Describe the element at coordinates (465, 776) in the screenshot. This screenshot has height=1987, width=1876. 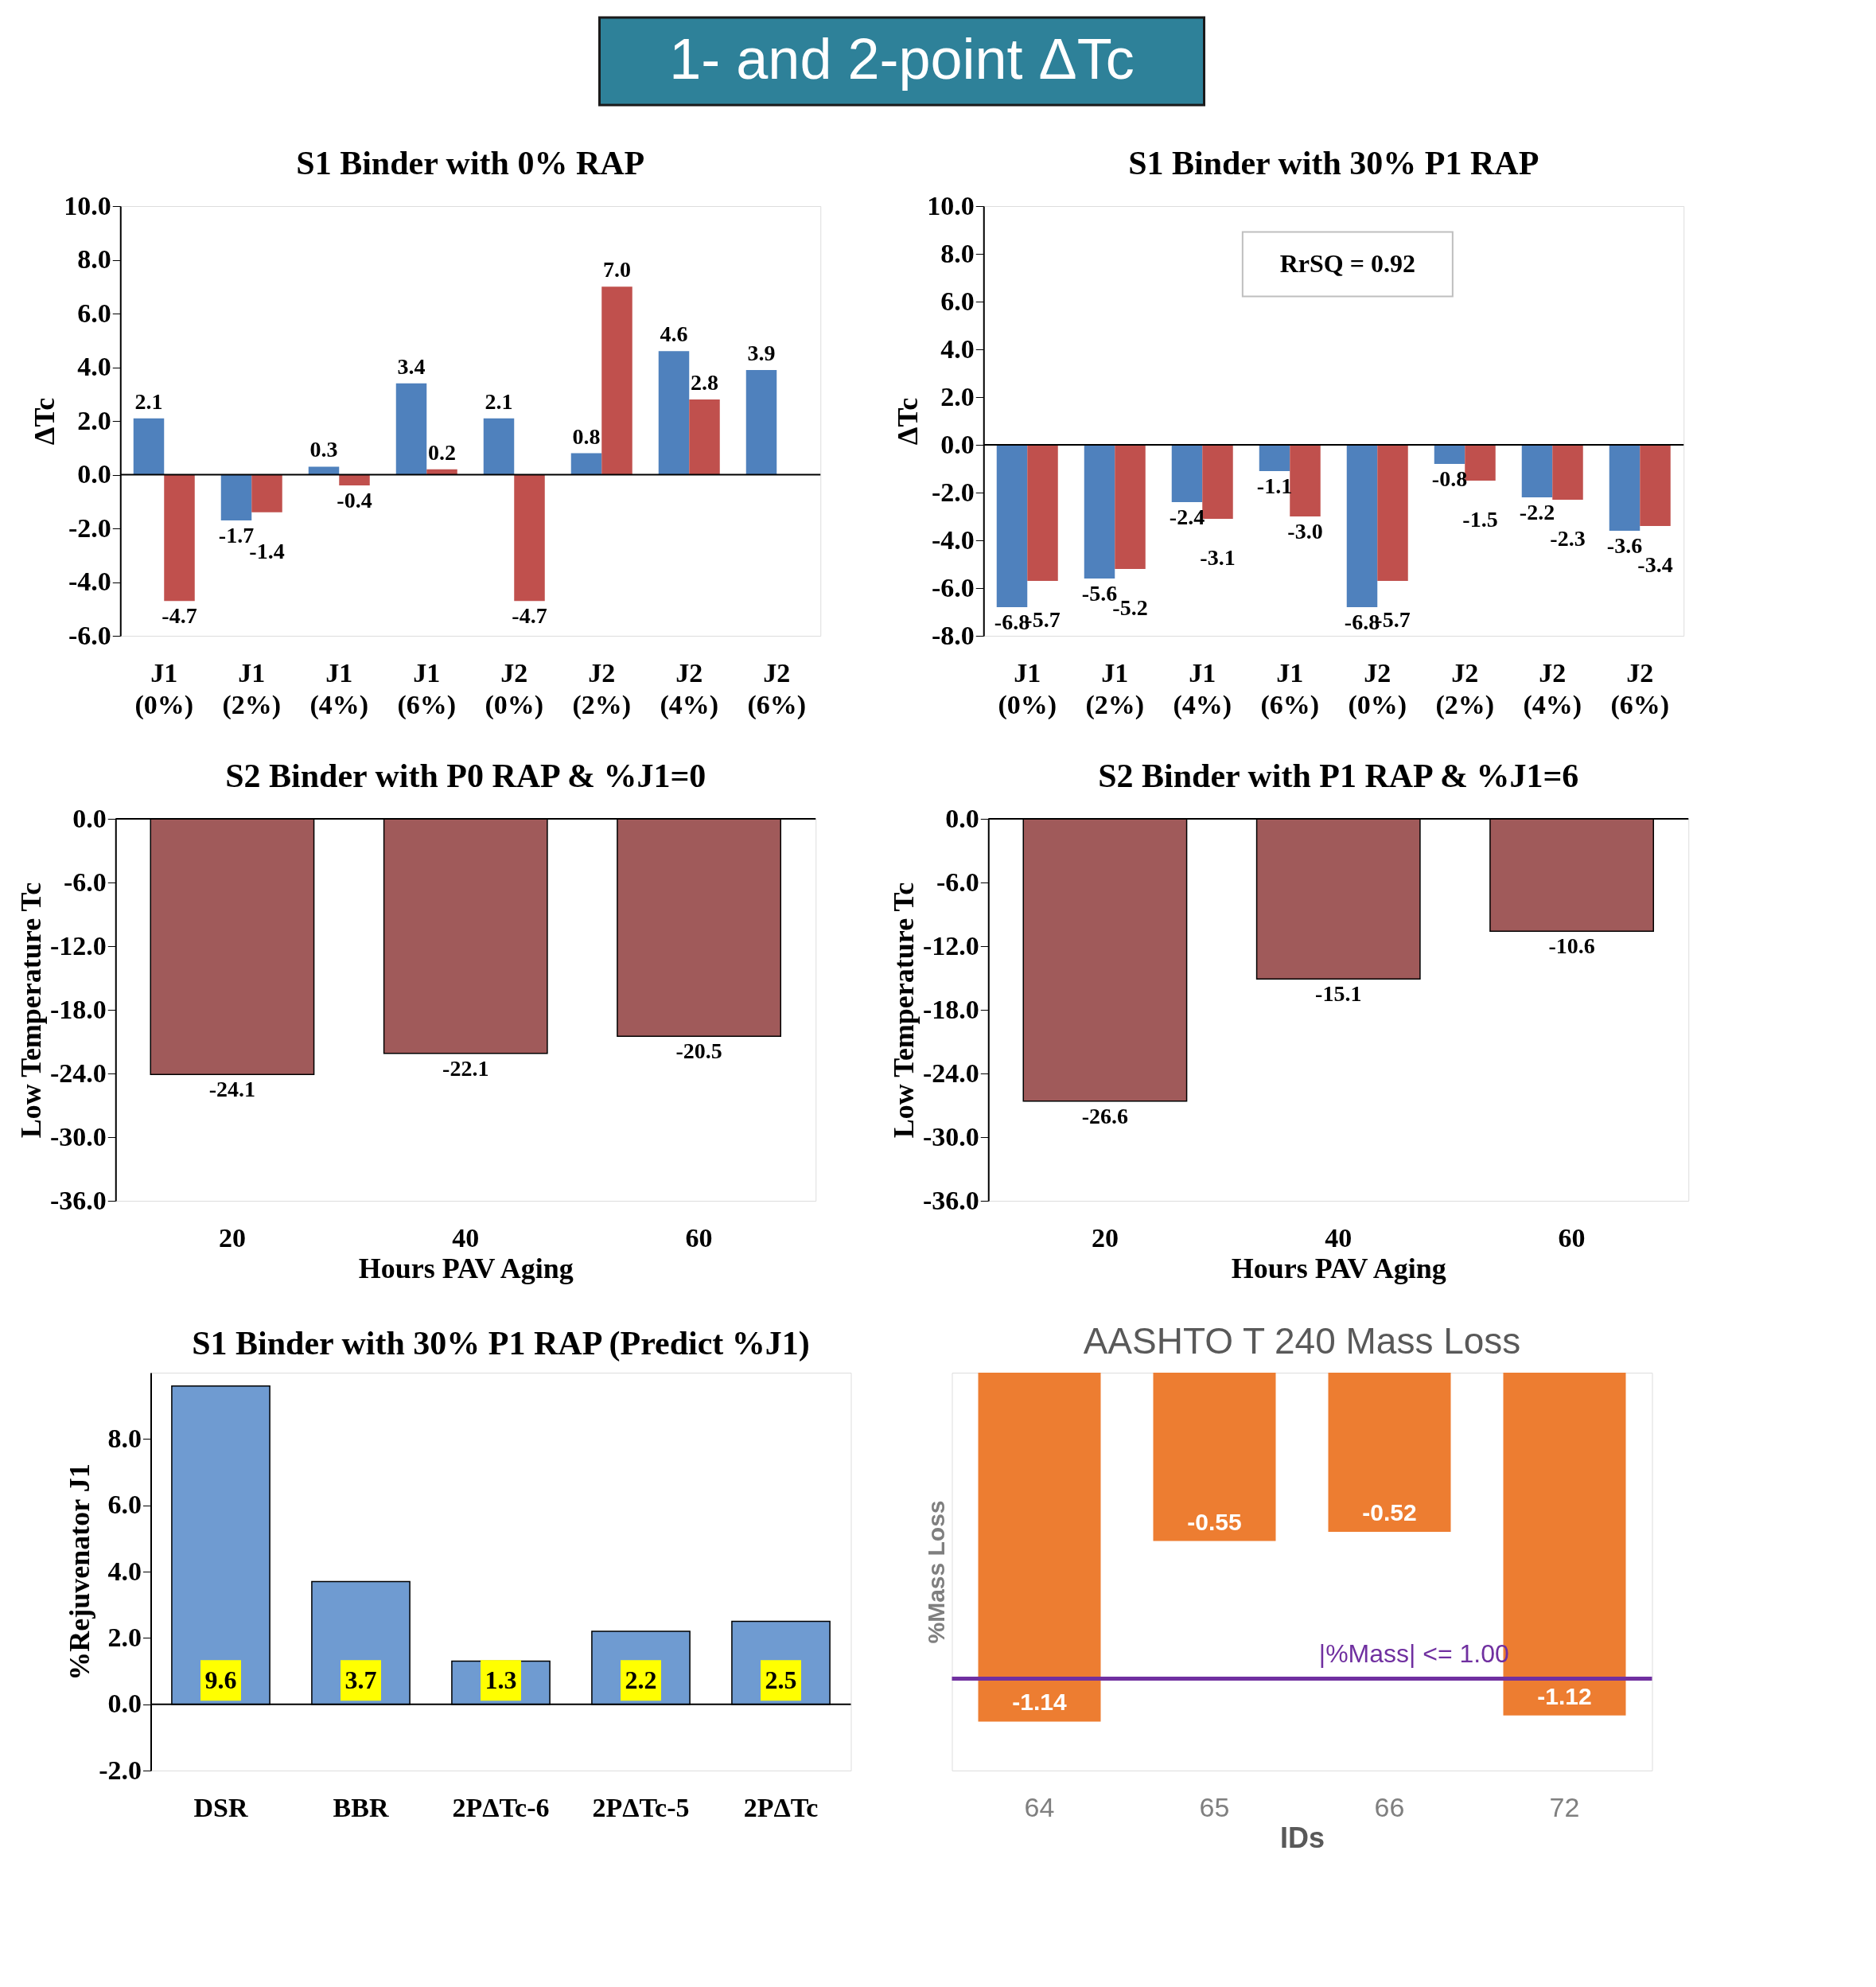
I see `chart-title: S2 Binder with P0 RAP & %J1=0` at that location.